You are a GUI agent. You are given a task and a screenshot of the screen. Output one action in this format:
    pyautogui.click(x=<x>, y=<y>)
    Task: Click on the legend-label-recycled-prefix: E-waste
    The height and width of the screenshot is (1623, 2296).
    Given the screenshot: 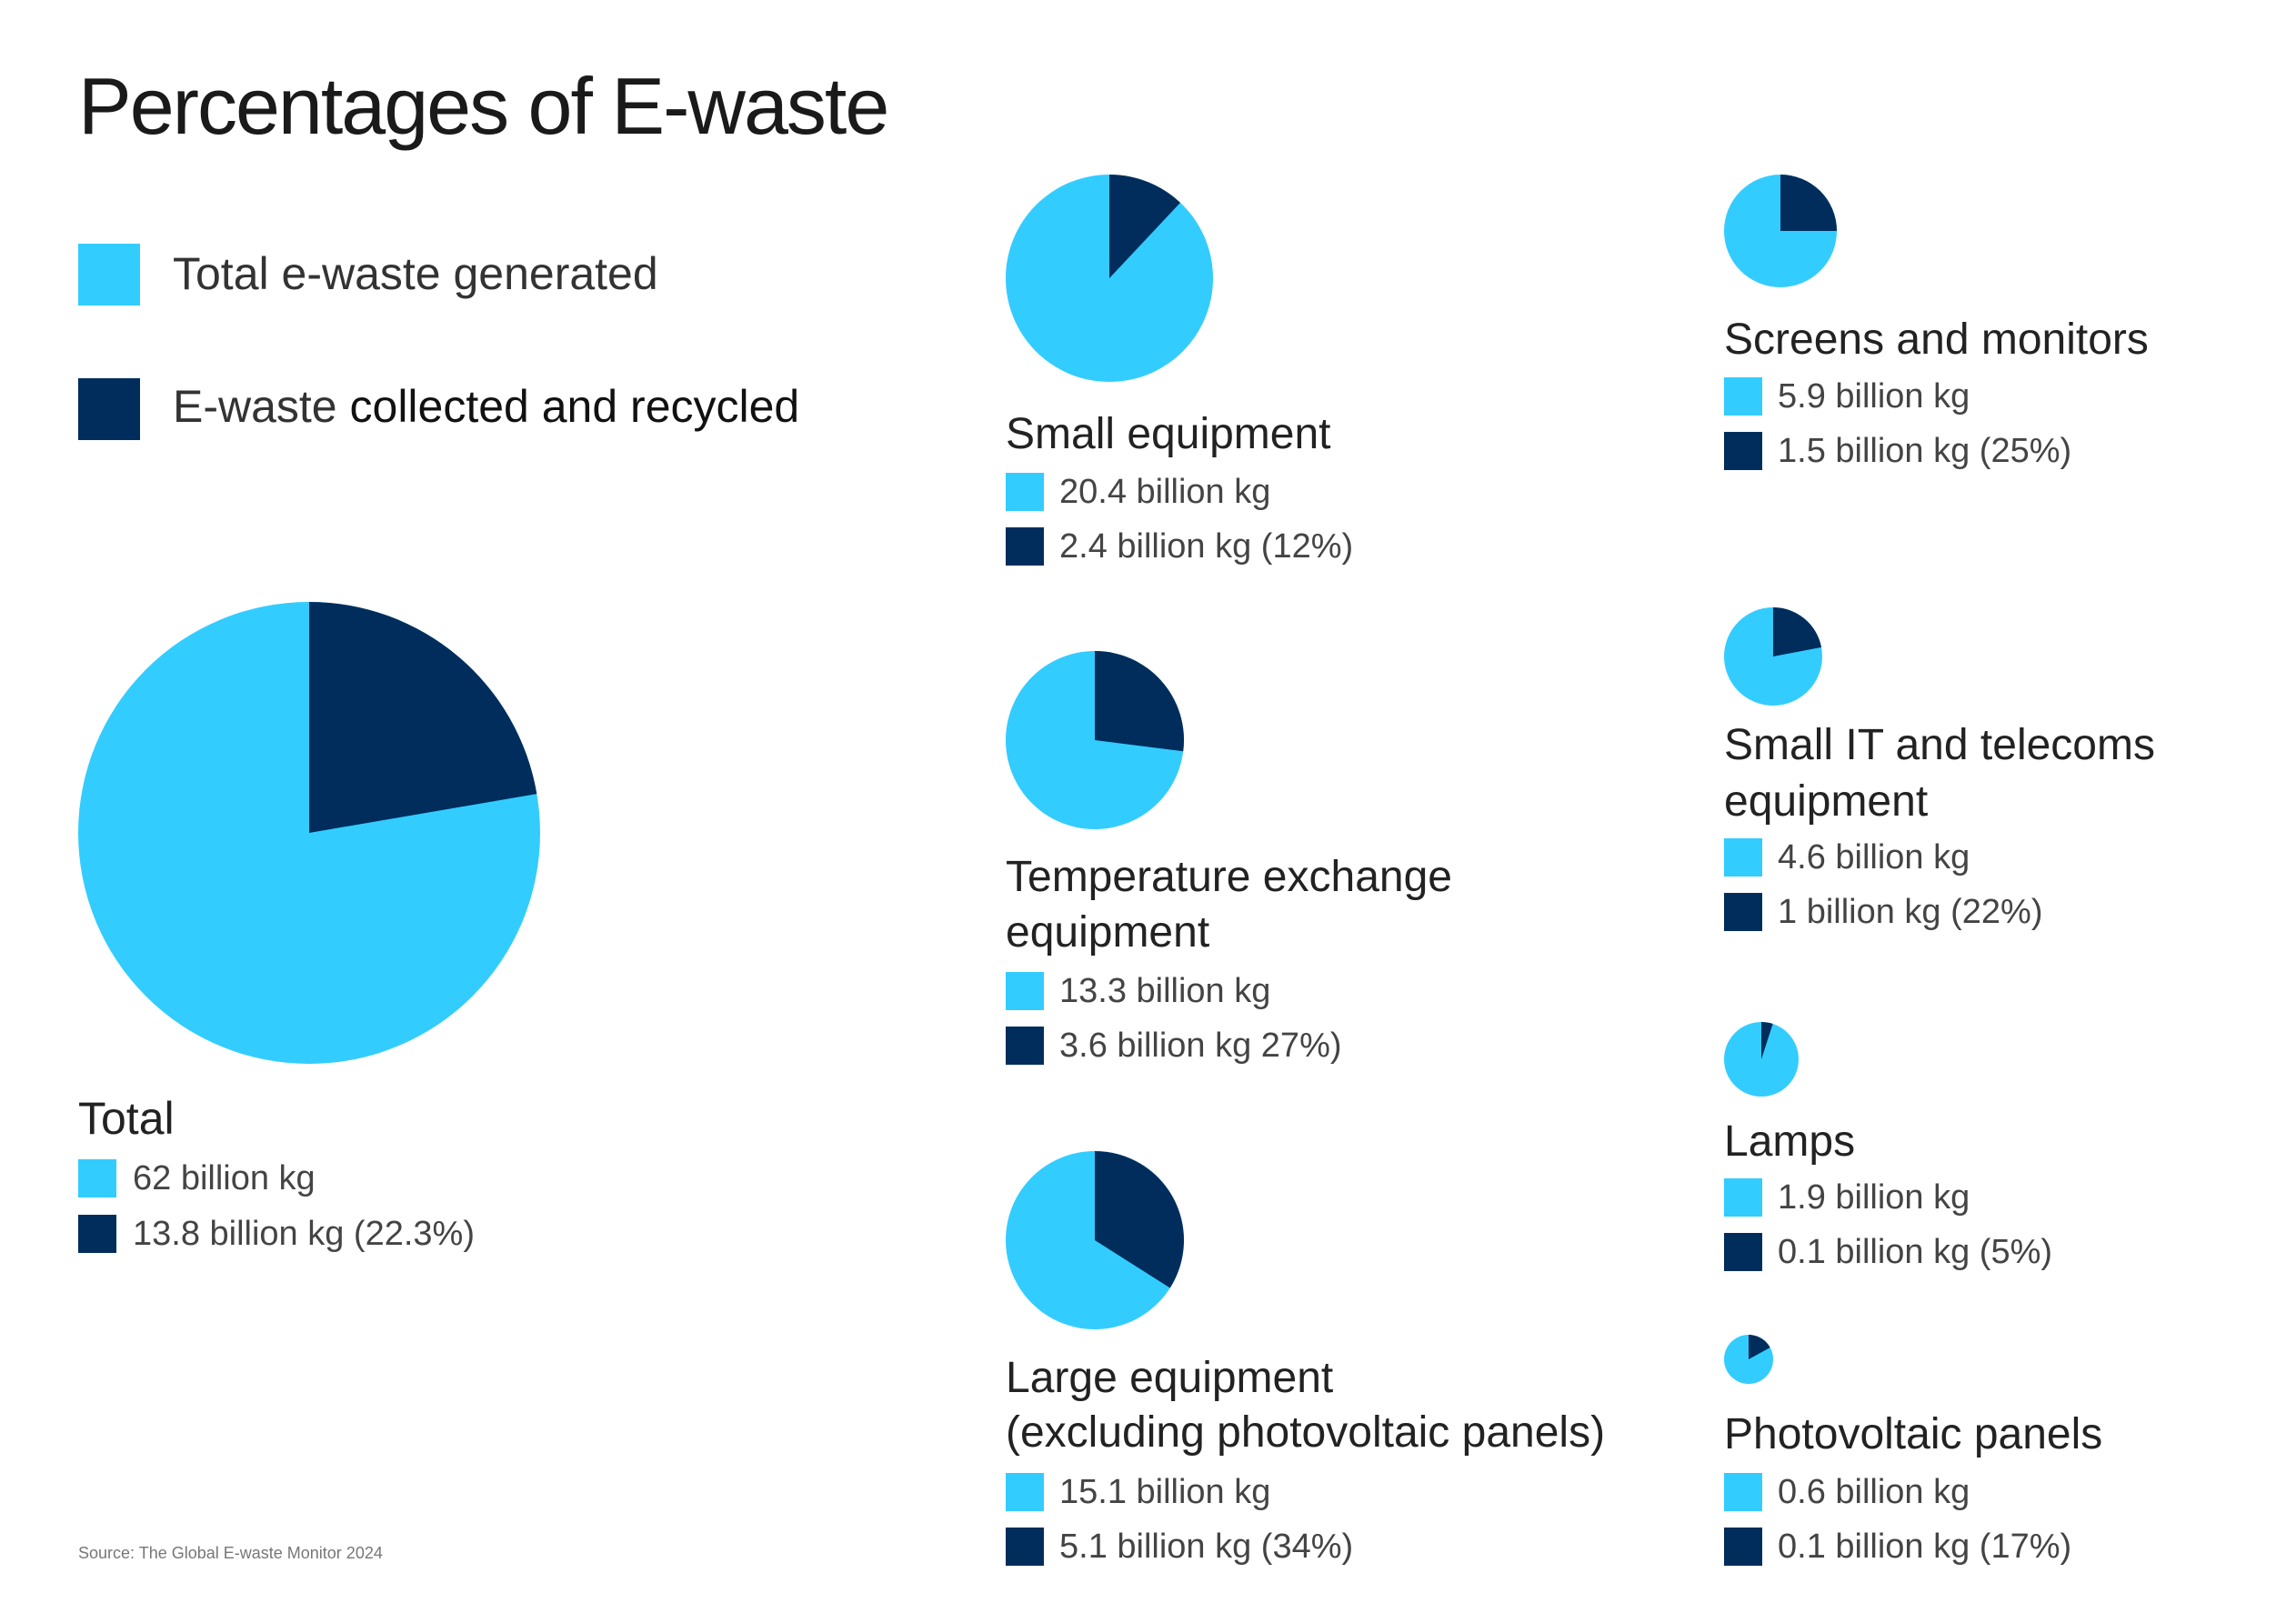 What is the action you would take?
    pyautogui.click(x=261, y=406)
    